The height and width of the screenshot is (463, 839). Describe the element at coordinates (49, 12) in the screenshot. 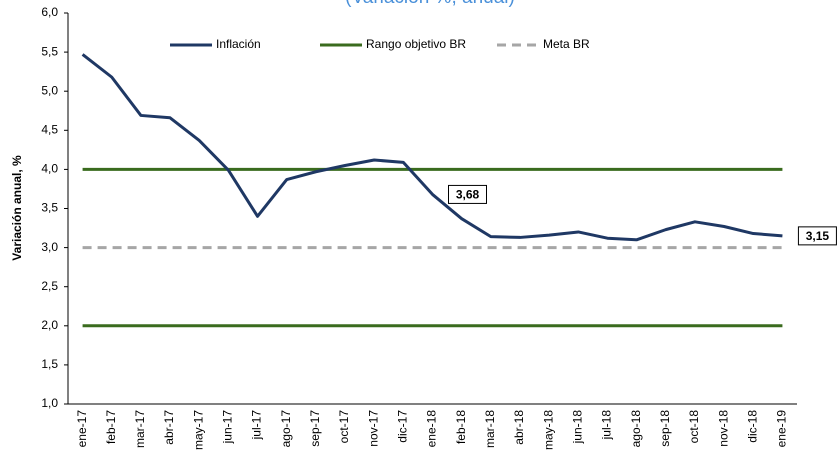

I see `y-tick-label: 6,0` at that location.